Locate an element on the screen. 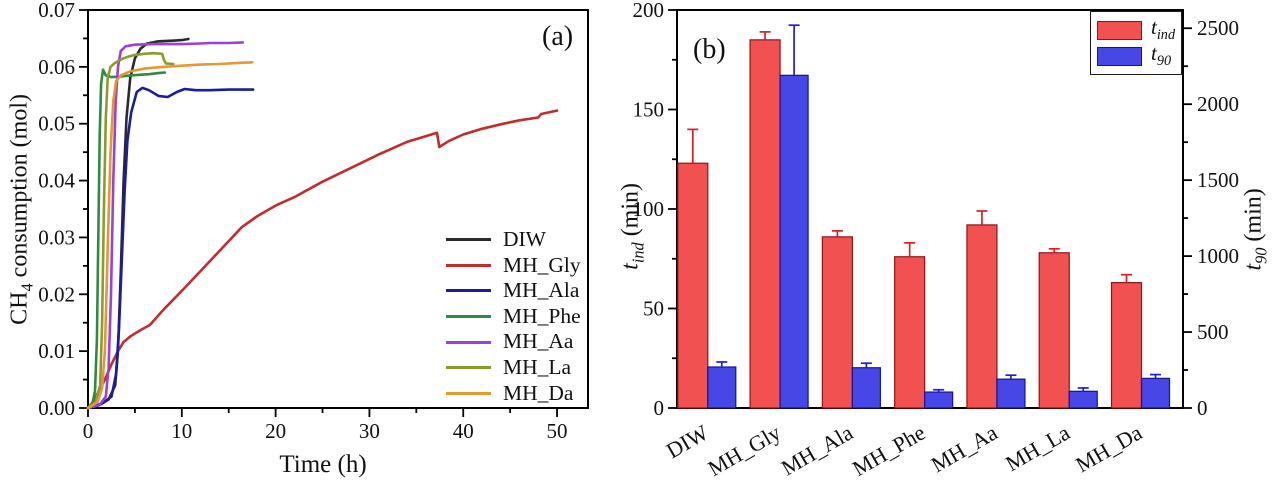 The image size is (1280, 491). right-tick-label: 1000 is located at coordinates (1218, 256).